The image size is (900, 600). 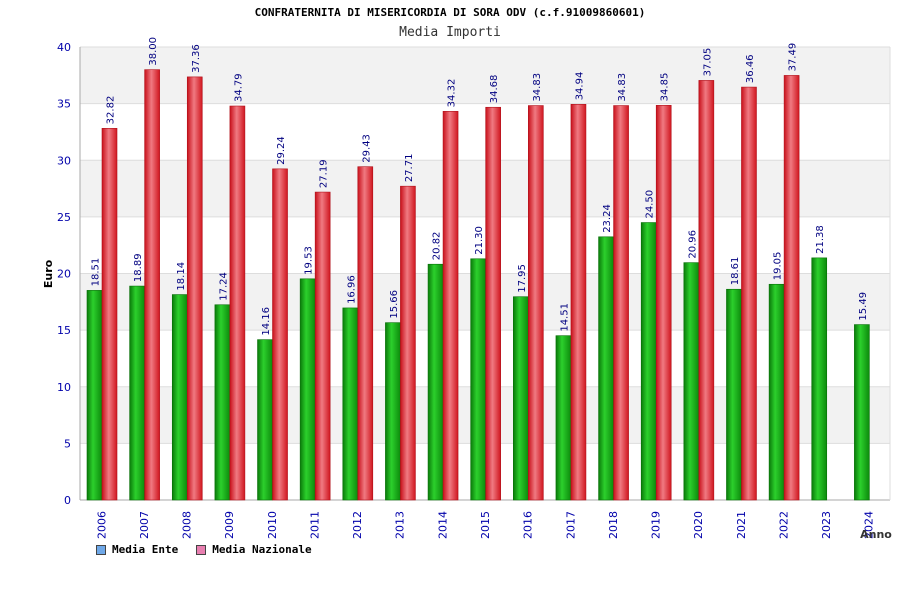 I want to click on data-label: 29.24, so click(x=281, y=150).